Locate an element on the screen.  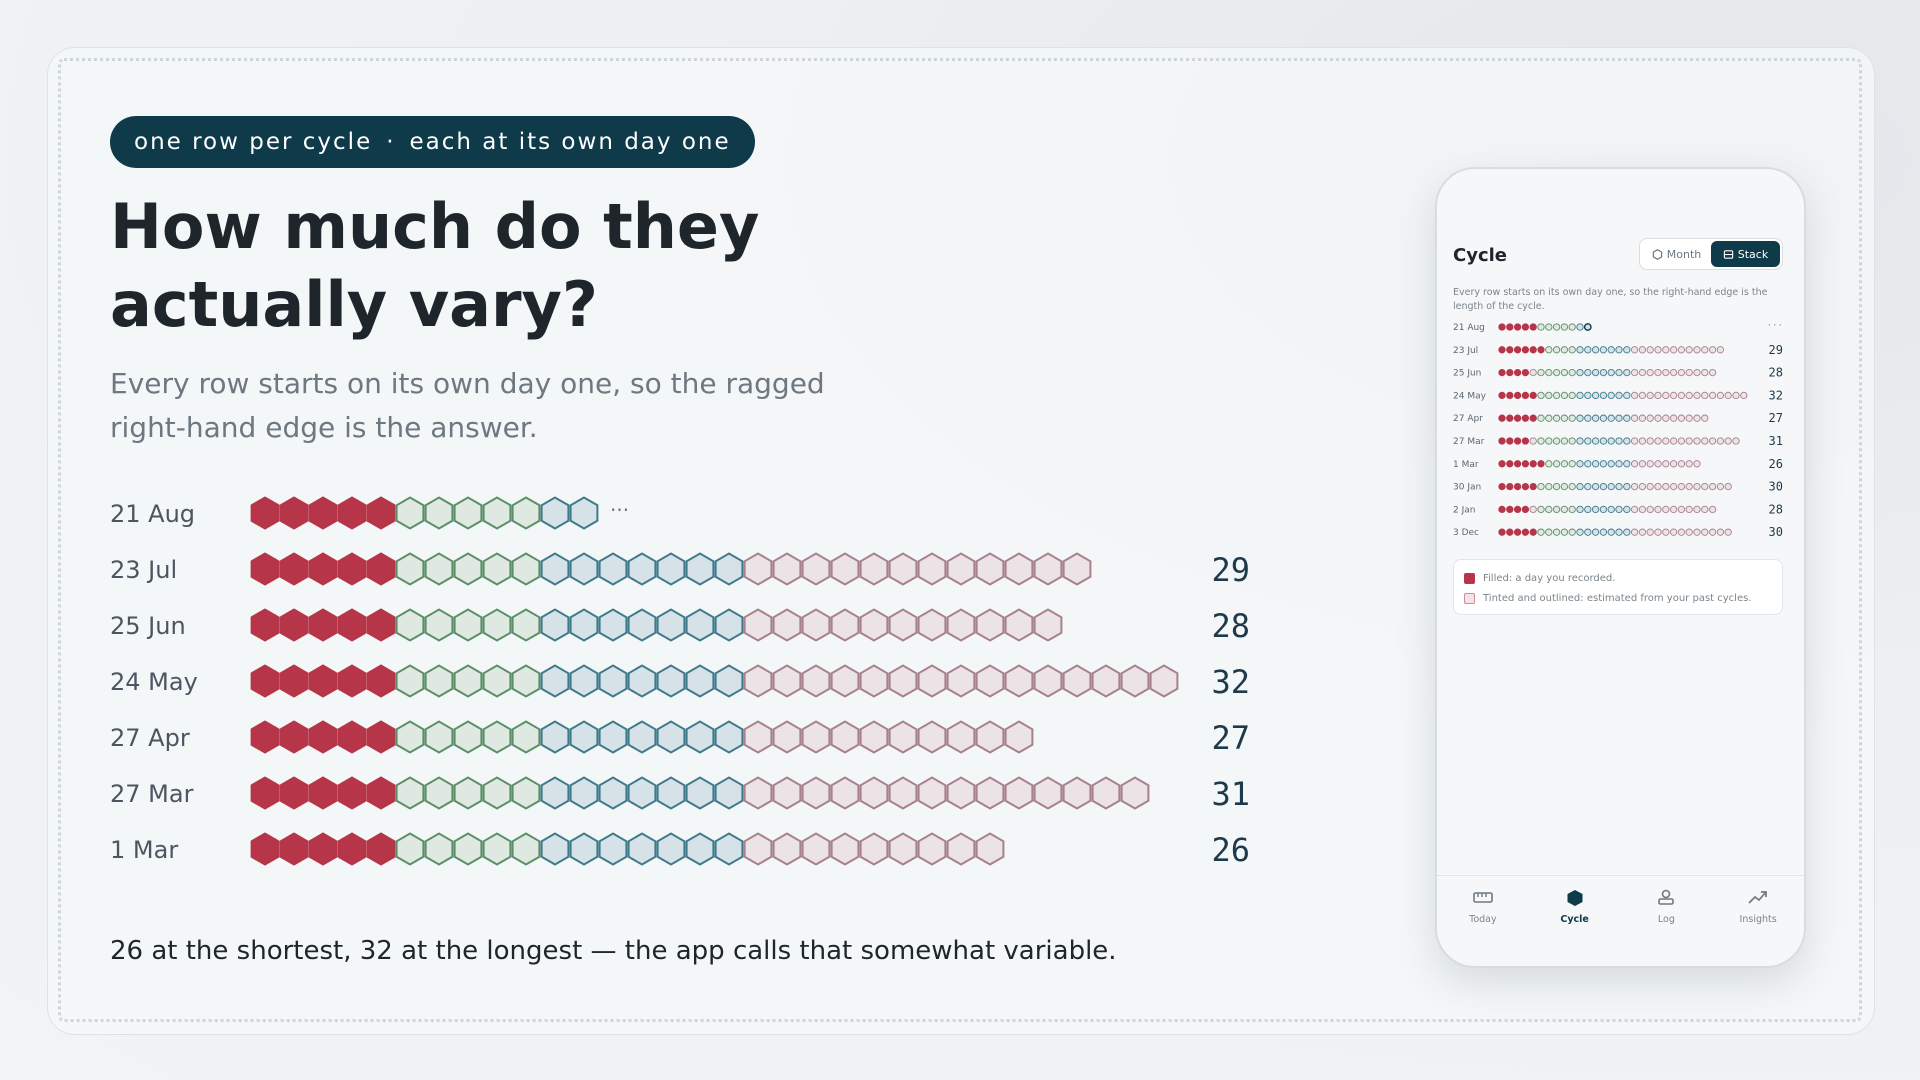
month-toggle-button: Month is located at coordinates (1676, 254).